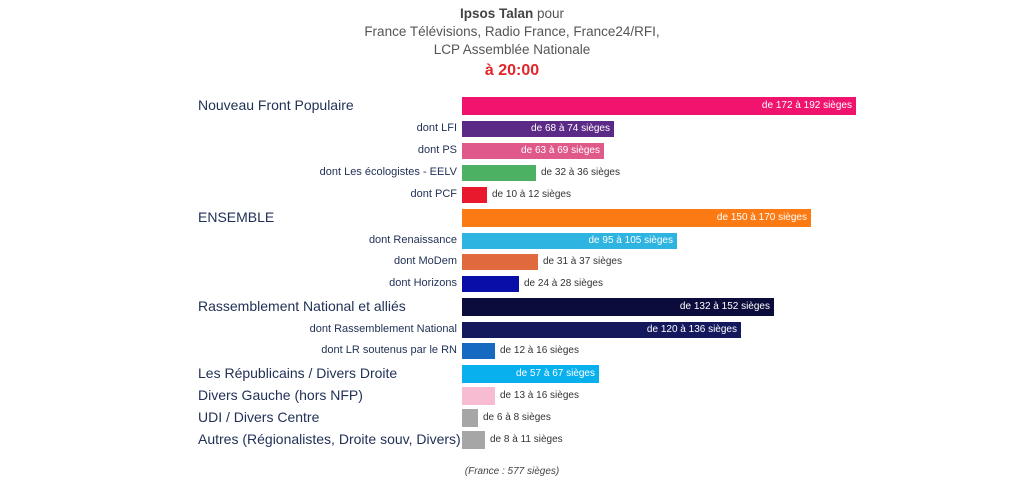 The height and width of the screenshot is (494, 1024). I want to click on bar-category-label: Nouveau Front Populaire, so click(276, 105).